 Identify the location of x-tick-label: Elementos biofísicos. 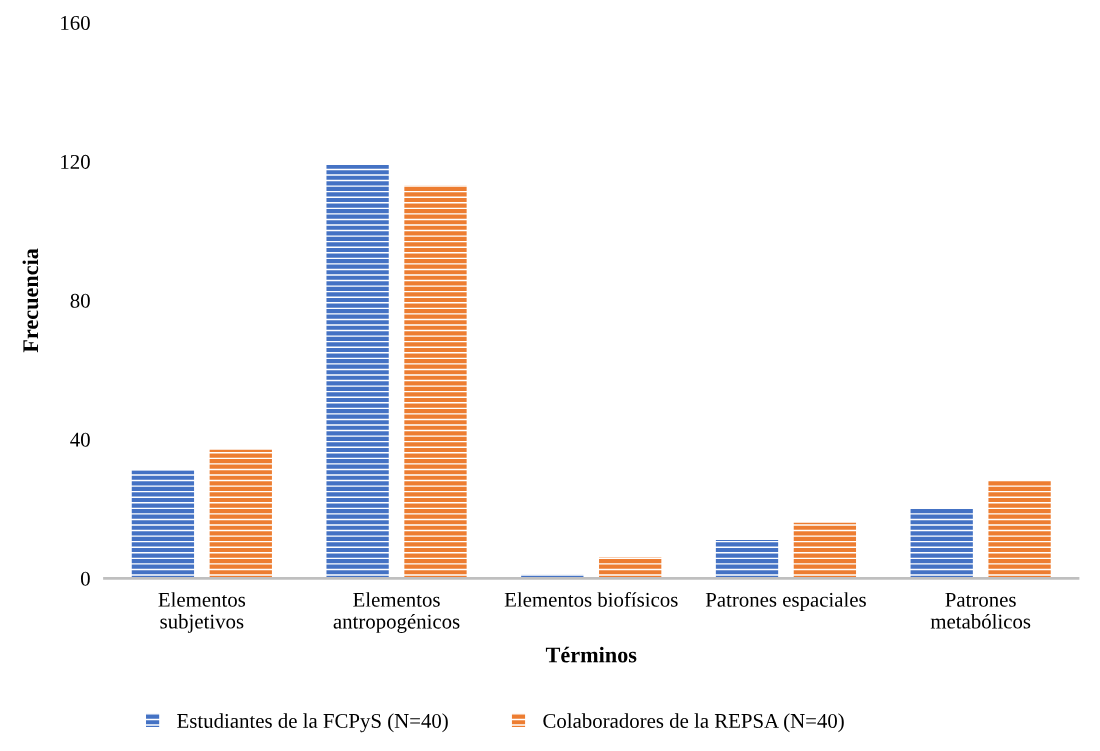
(591, 599).